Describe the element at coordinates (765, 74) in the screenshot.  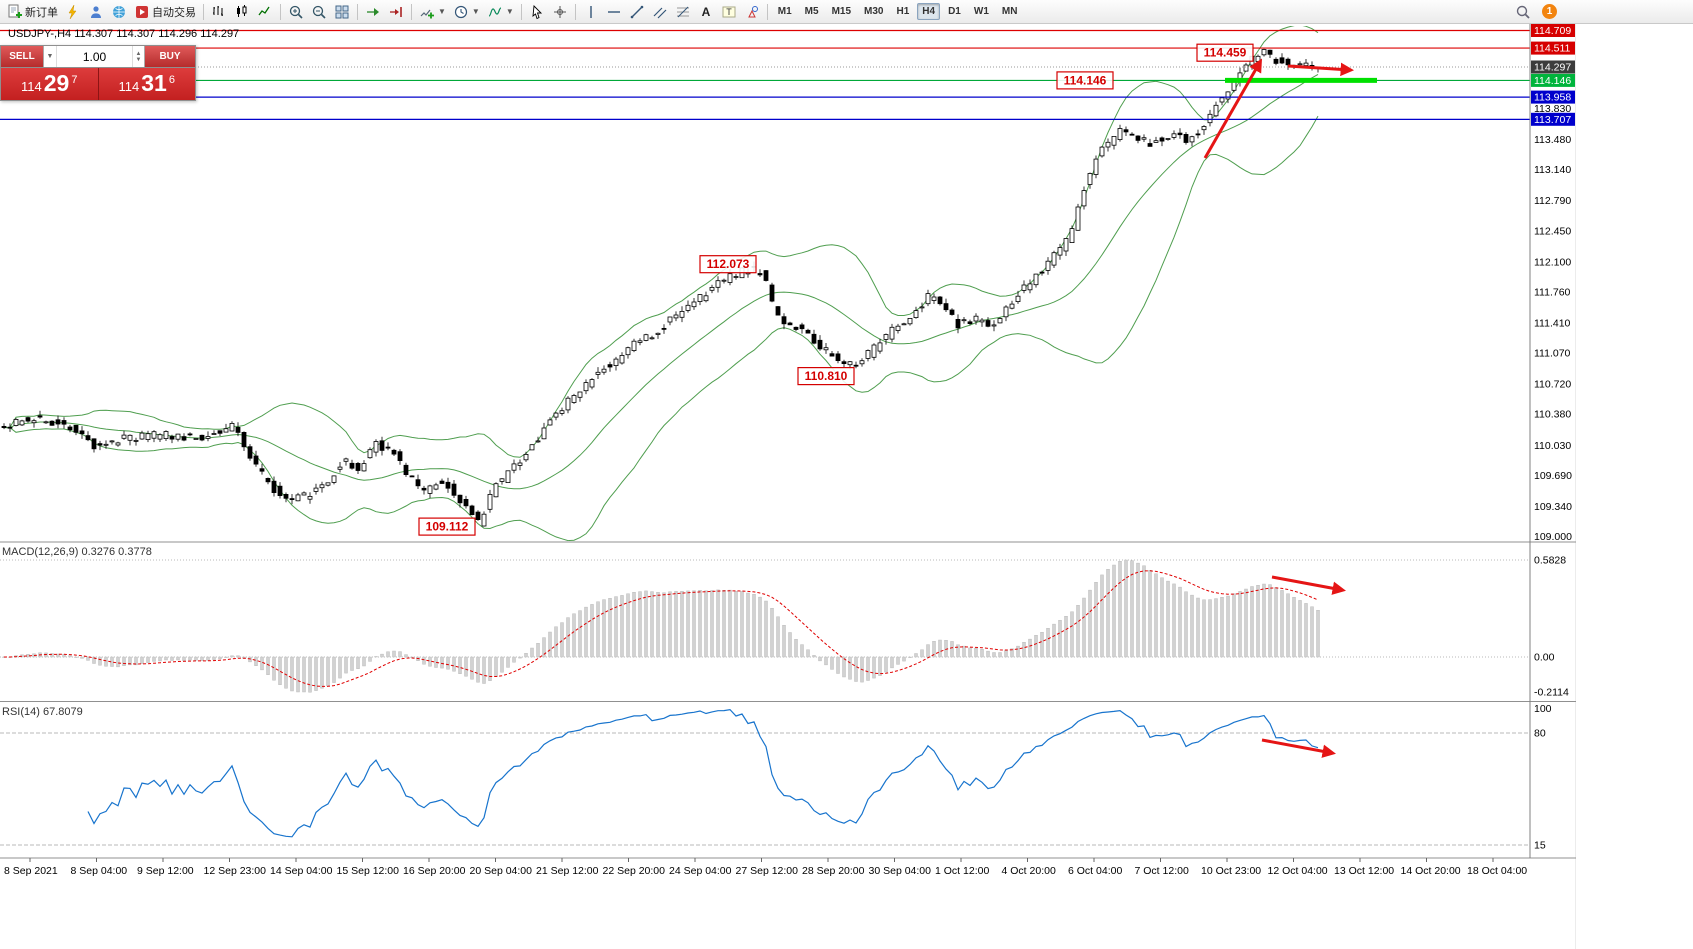
I see `chart-objects` at that location.